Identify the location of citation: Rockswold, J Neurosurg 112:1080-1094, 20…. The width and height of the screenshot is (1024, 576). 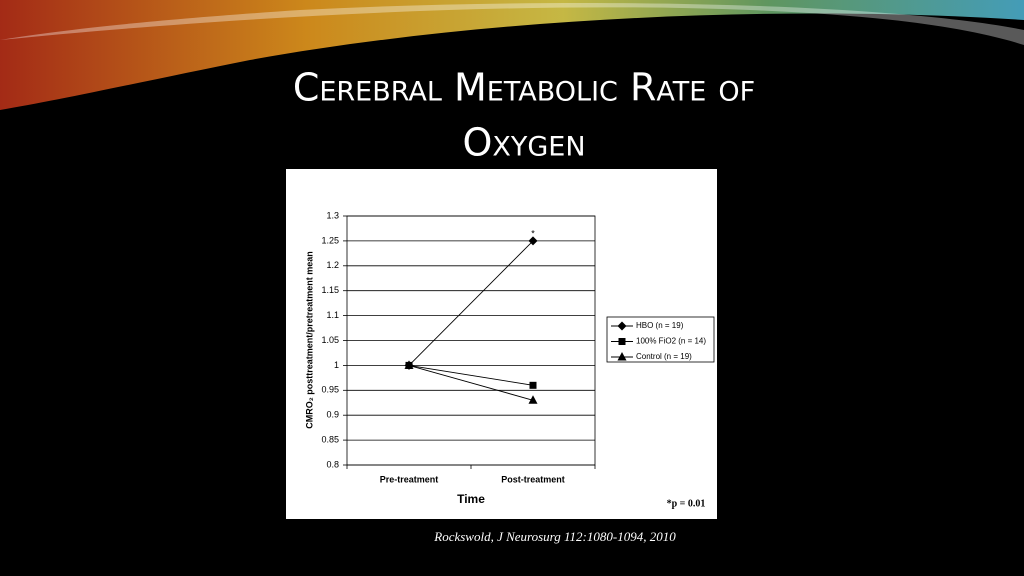
(554, 536).